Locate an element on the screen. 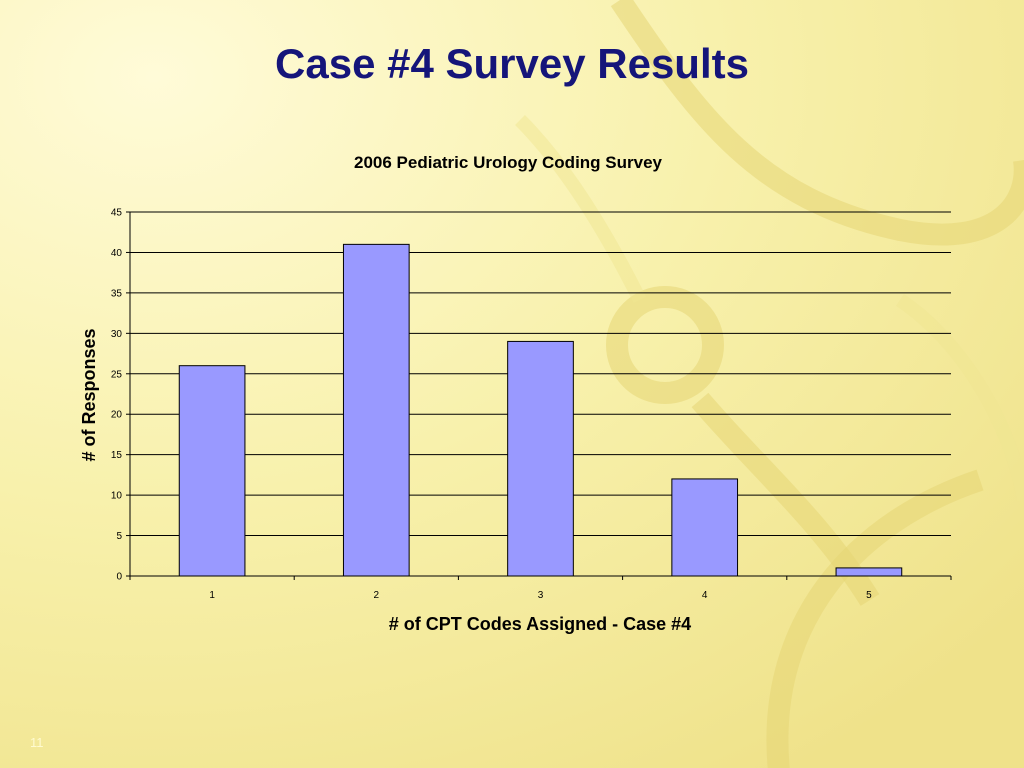  slide-number: 11 is located at coordinates (37, 742).